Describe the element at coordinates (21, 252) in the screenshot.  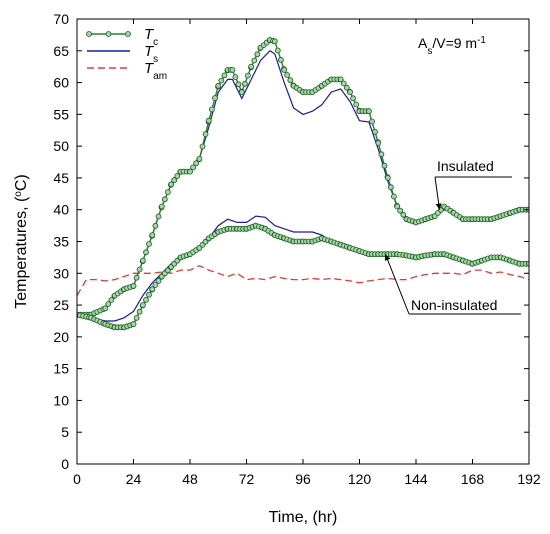
I see `y-axis-title-main: Temperatures, (` at that location.